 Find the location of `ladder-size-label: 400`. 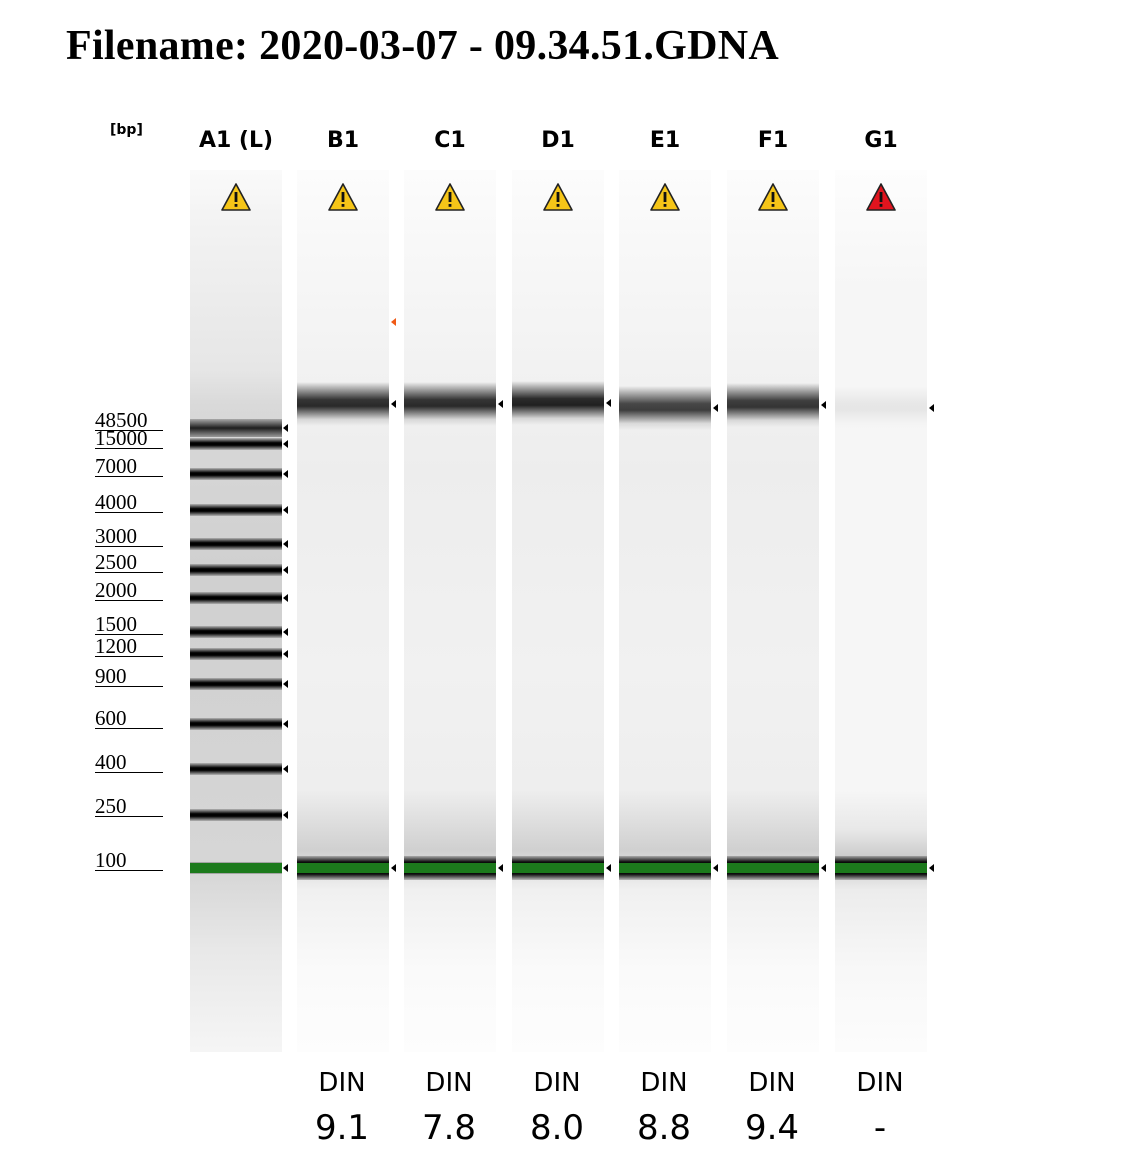

ladder-size-label: 400 is located at coordinates (129, 762).